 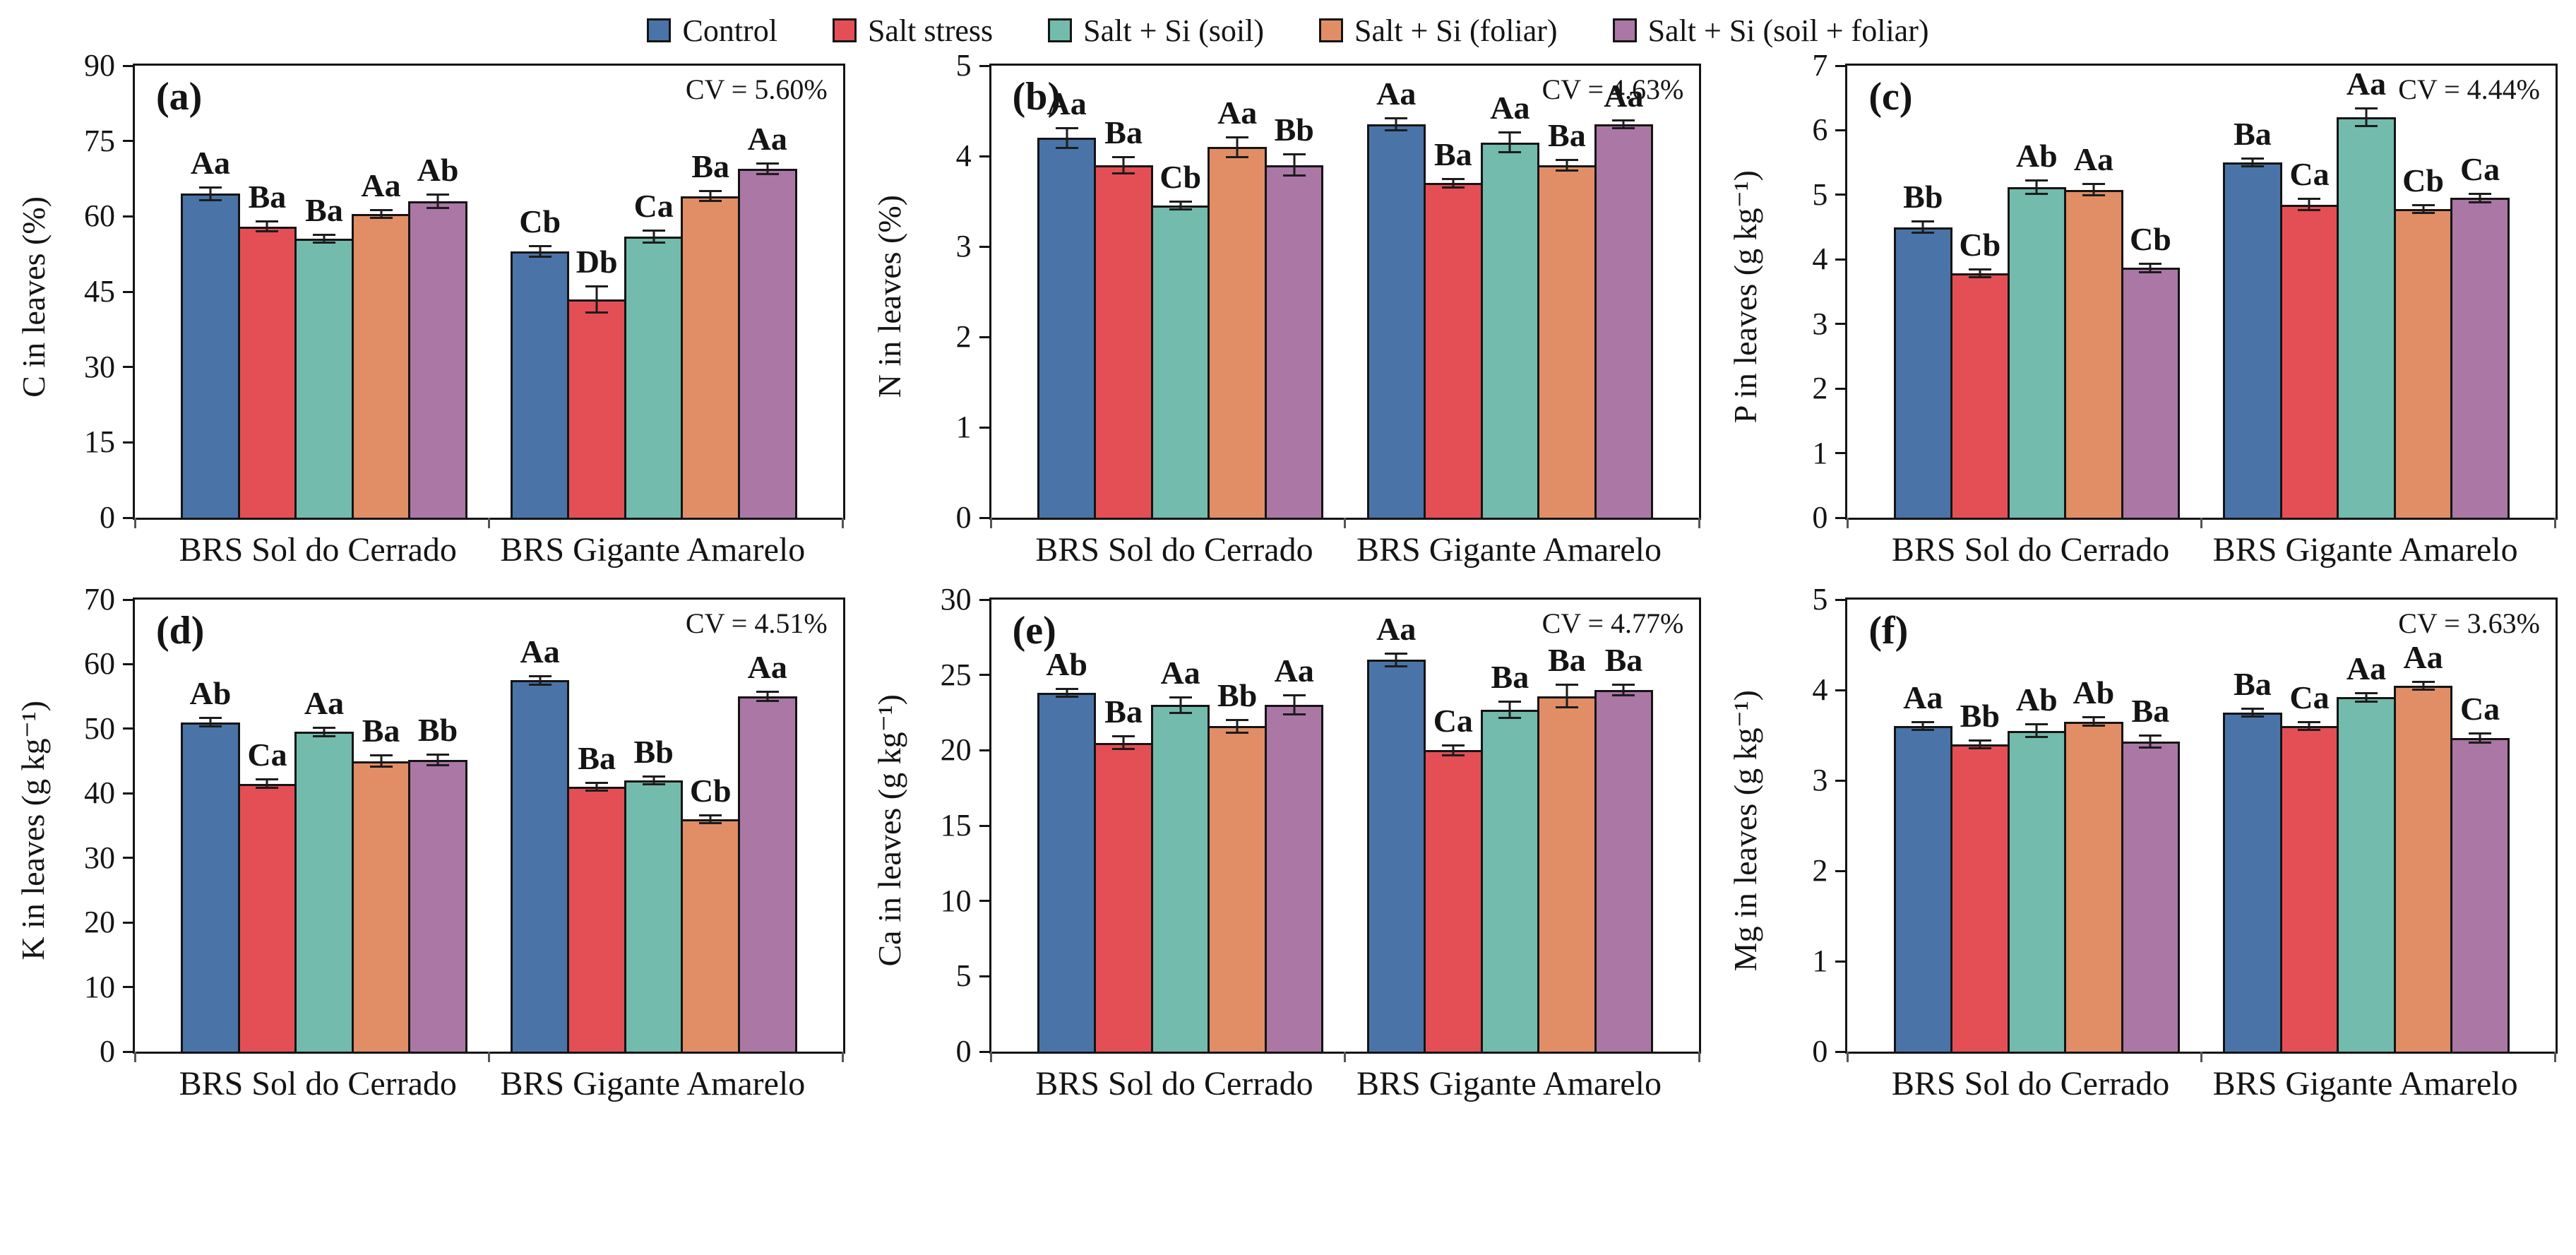 What do you see at coordinates (889, 830) in the screenshot?
I see `y-axis-title-e: Ca in leaves (g kg⁻¹)` at bounding box center [889, 830].